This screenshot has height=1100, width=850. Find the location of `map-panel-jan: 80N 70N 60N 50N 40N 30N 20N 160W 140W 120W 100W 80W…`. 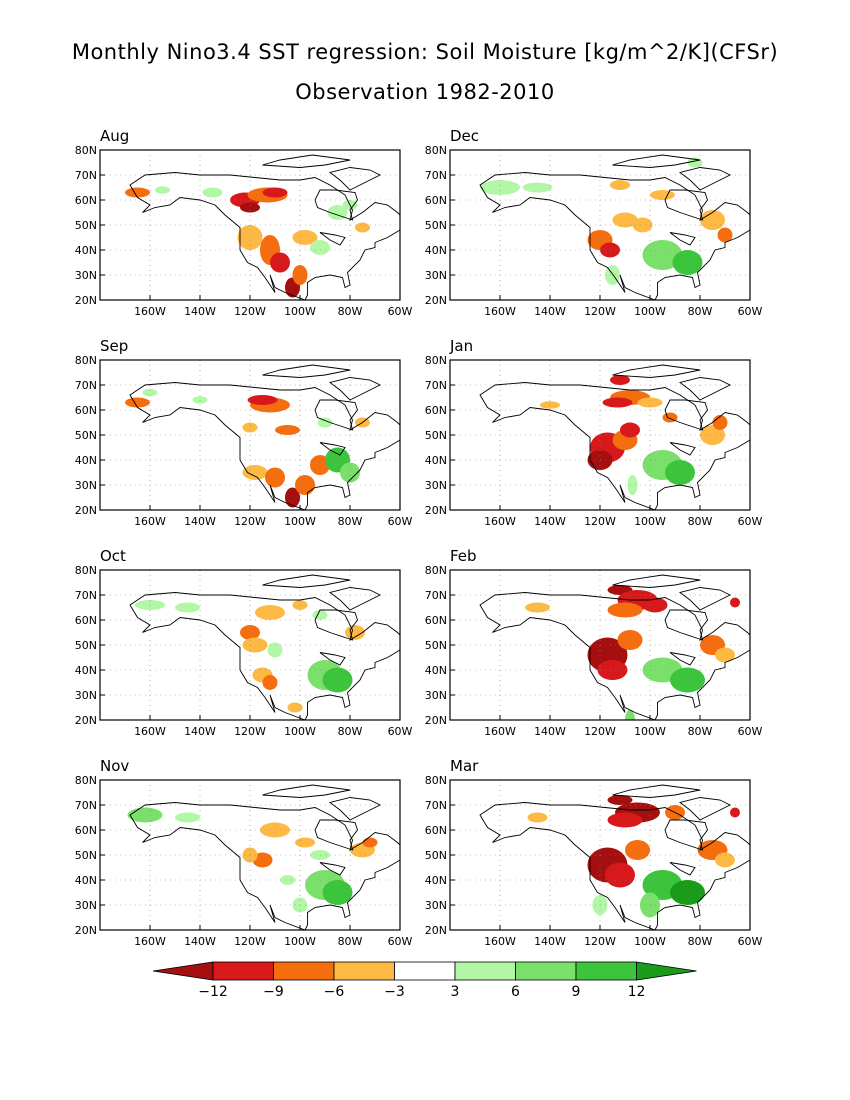

map-panel-jan: 80N 70N 60N 50N 40N 30N 20N 160W 140W 120W 100W 80W… is located at coordinates (594, 441).